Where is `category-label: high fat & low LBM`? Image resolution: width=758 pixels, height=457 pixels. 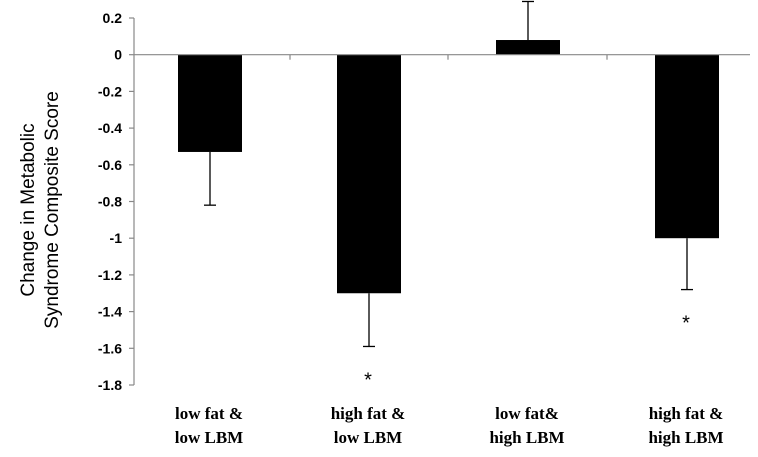
category-label: high fat & low LBM is located at coordinates (368, 425).